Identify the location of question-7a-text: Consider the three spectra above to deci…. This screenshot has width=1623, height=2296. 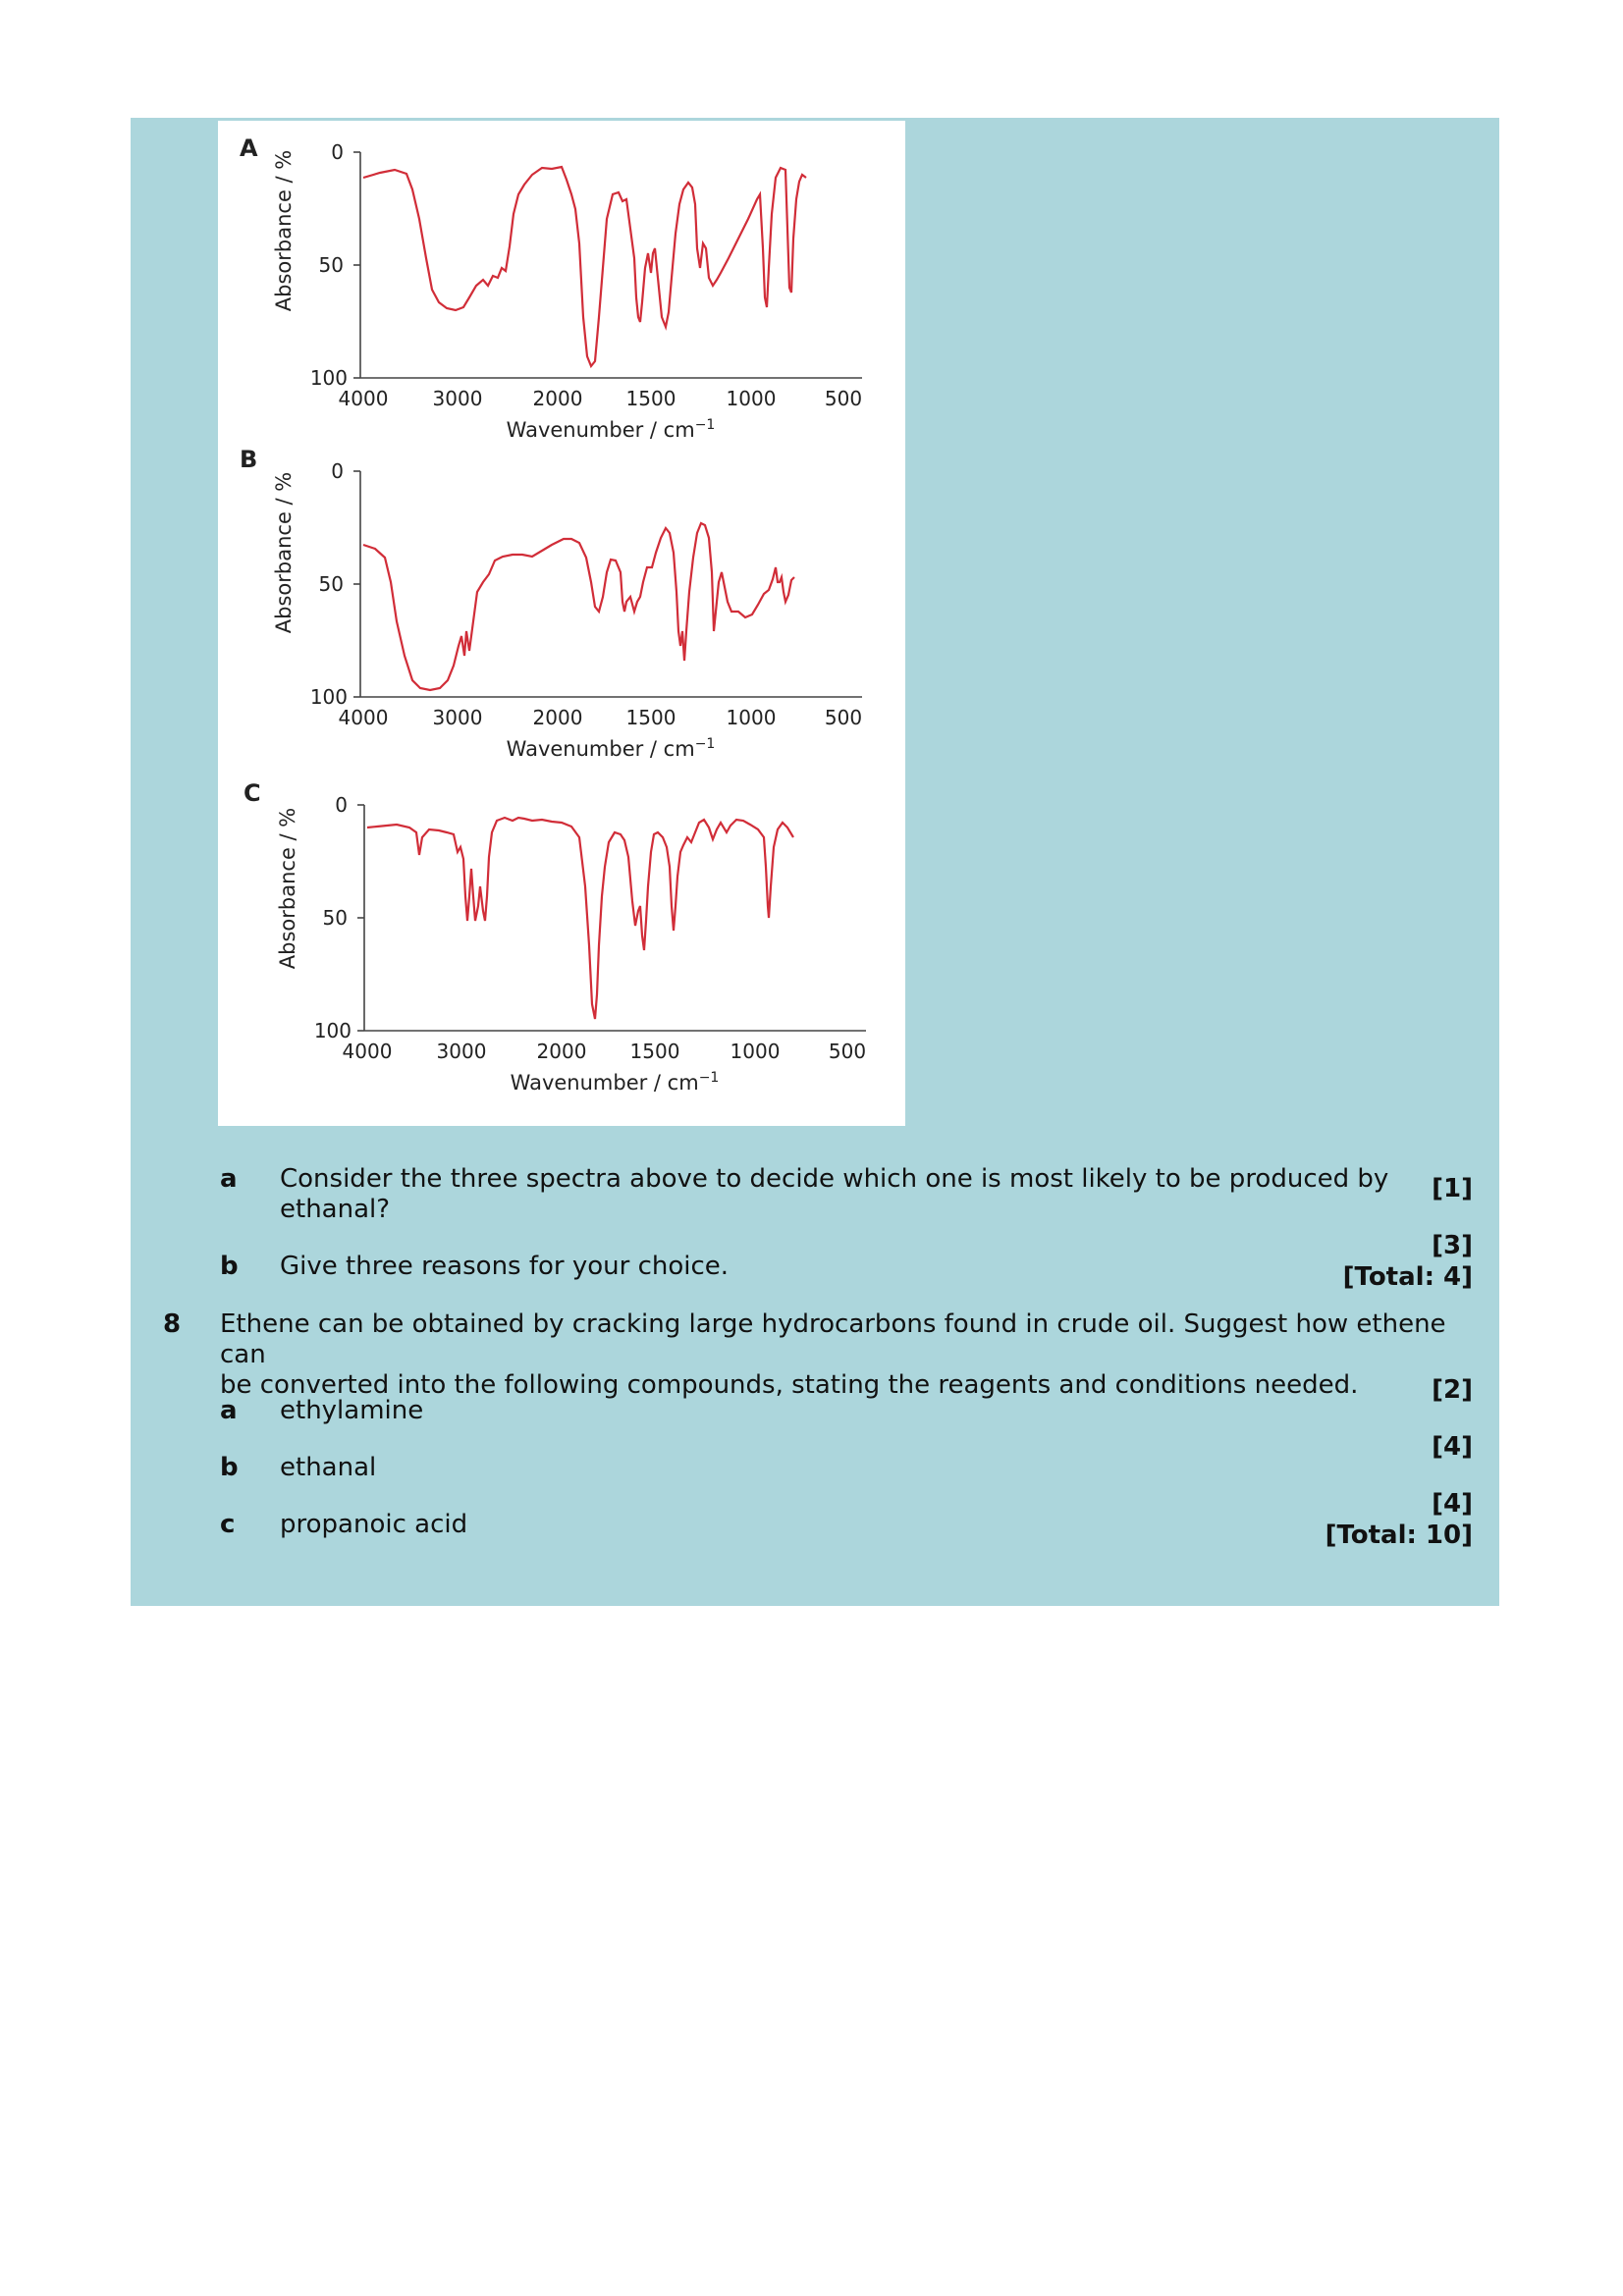
(839, 1194).